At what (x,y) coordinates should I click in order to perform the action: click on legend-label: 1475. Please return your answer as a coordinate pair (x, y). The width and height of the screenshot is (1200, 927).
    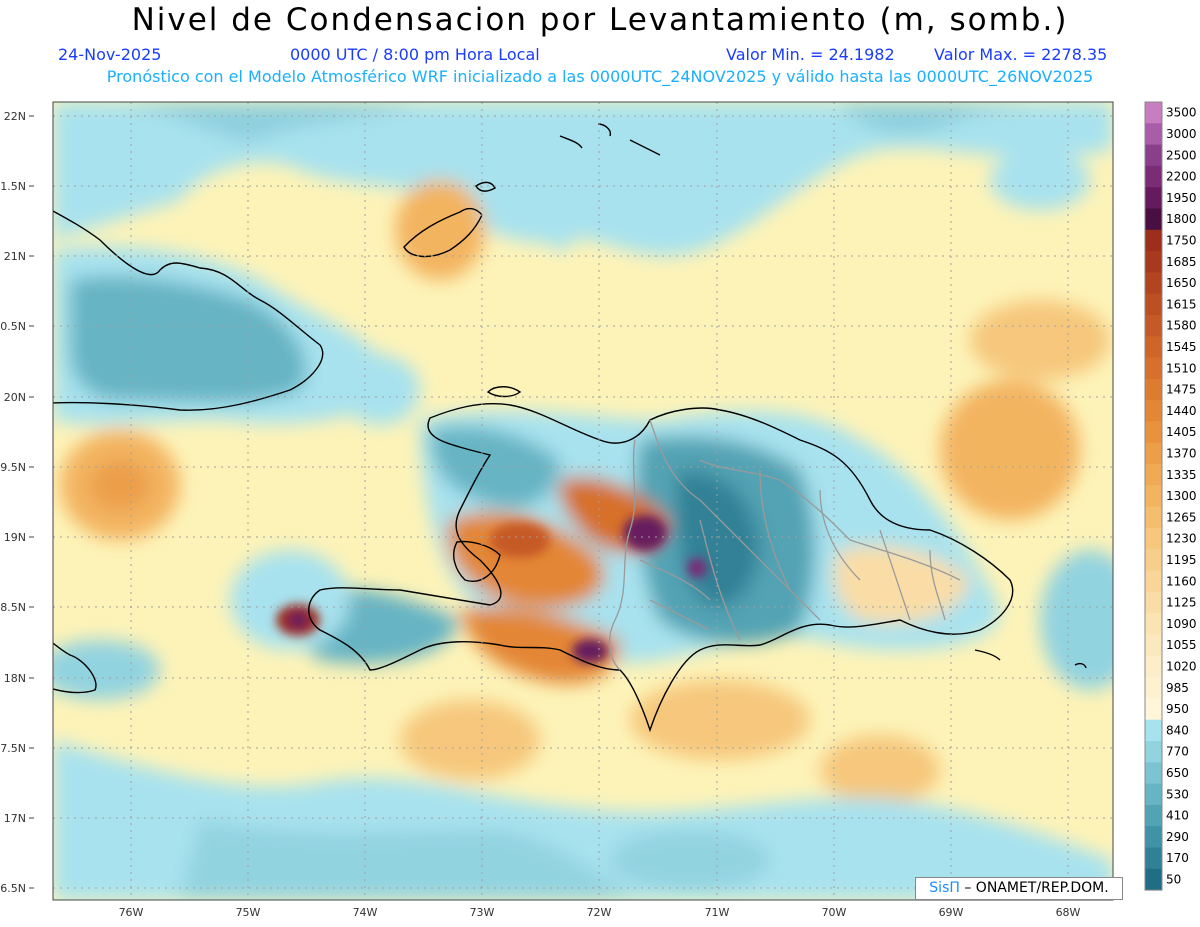
    Looking at the image, I should click on (1181, 390).